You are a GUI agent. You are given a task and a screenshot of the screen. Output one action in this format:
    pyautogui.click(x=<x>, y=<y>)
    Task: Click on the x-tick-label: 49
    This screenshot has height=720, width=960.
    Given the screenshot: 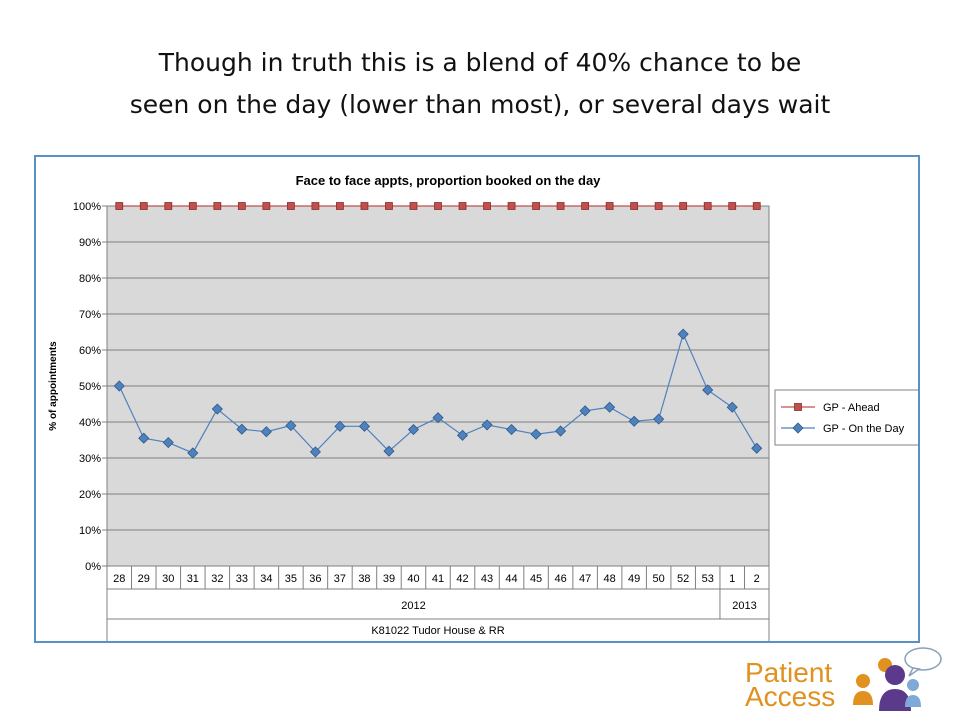 What is the action you would take?
    pyautogui.click(x=634, y=579)
    